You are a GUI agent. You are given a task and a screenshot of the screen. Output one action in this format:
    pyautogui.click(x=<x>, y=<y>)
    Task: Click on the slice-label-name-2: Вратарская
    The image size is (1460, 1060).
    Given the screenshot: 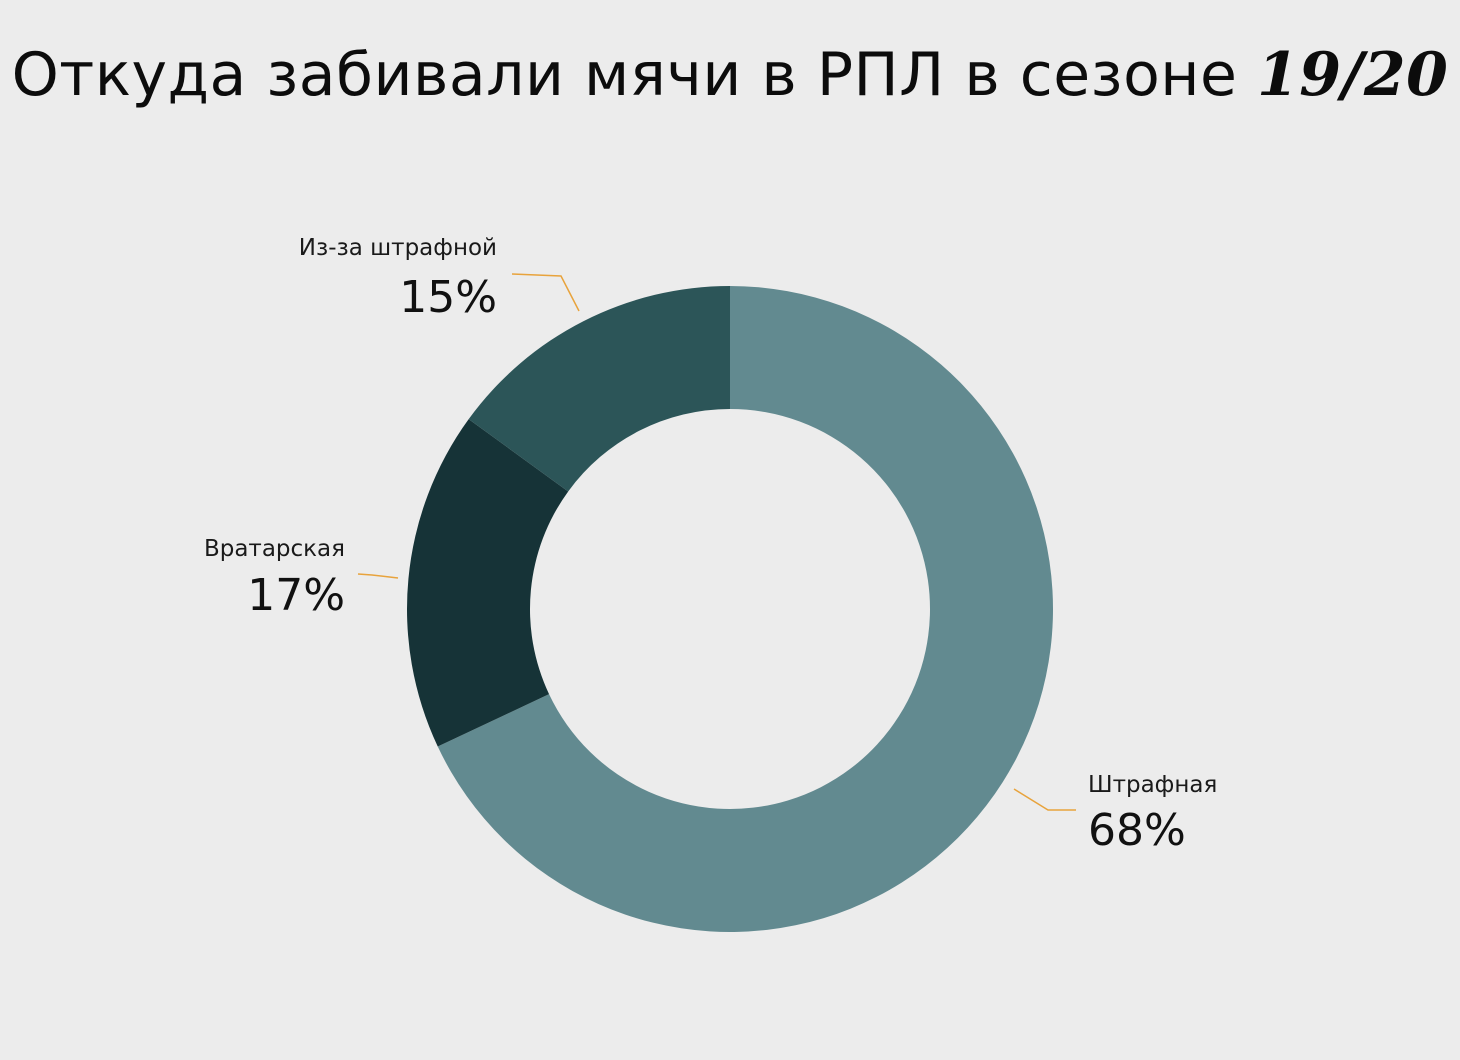 What is the action you would take?
    pyautogui.click(x=274, y=549)
    